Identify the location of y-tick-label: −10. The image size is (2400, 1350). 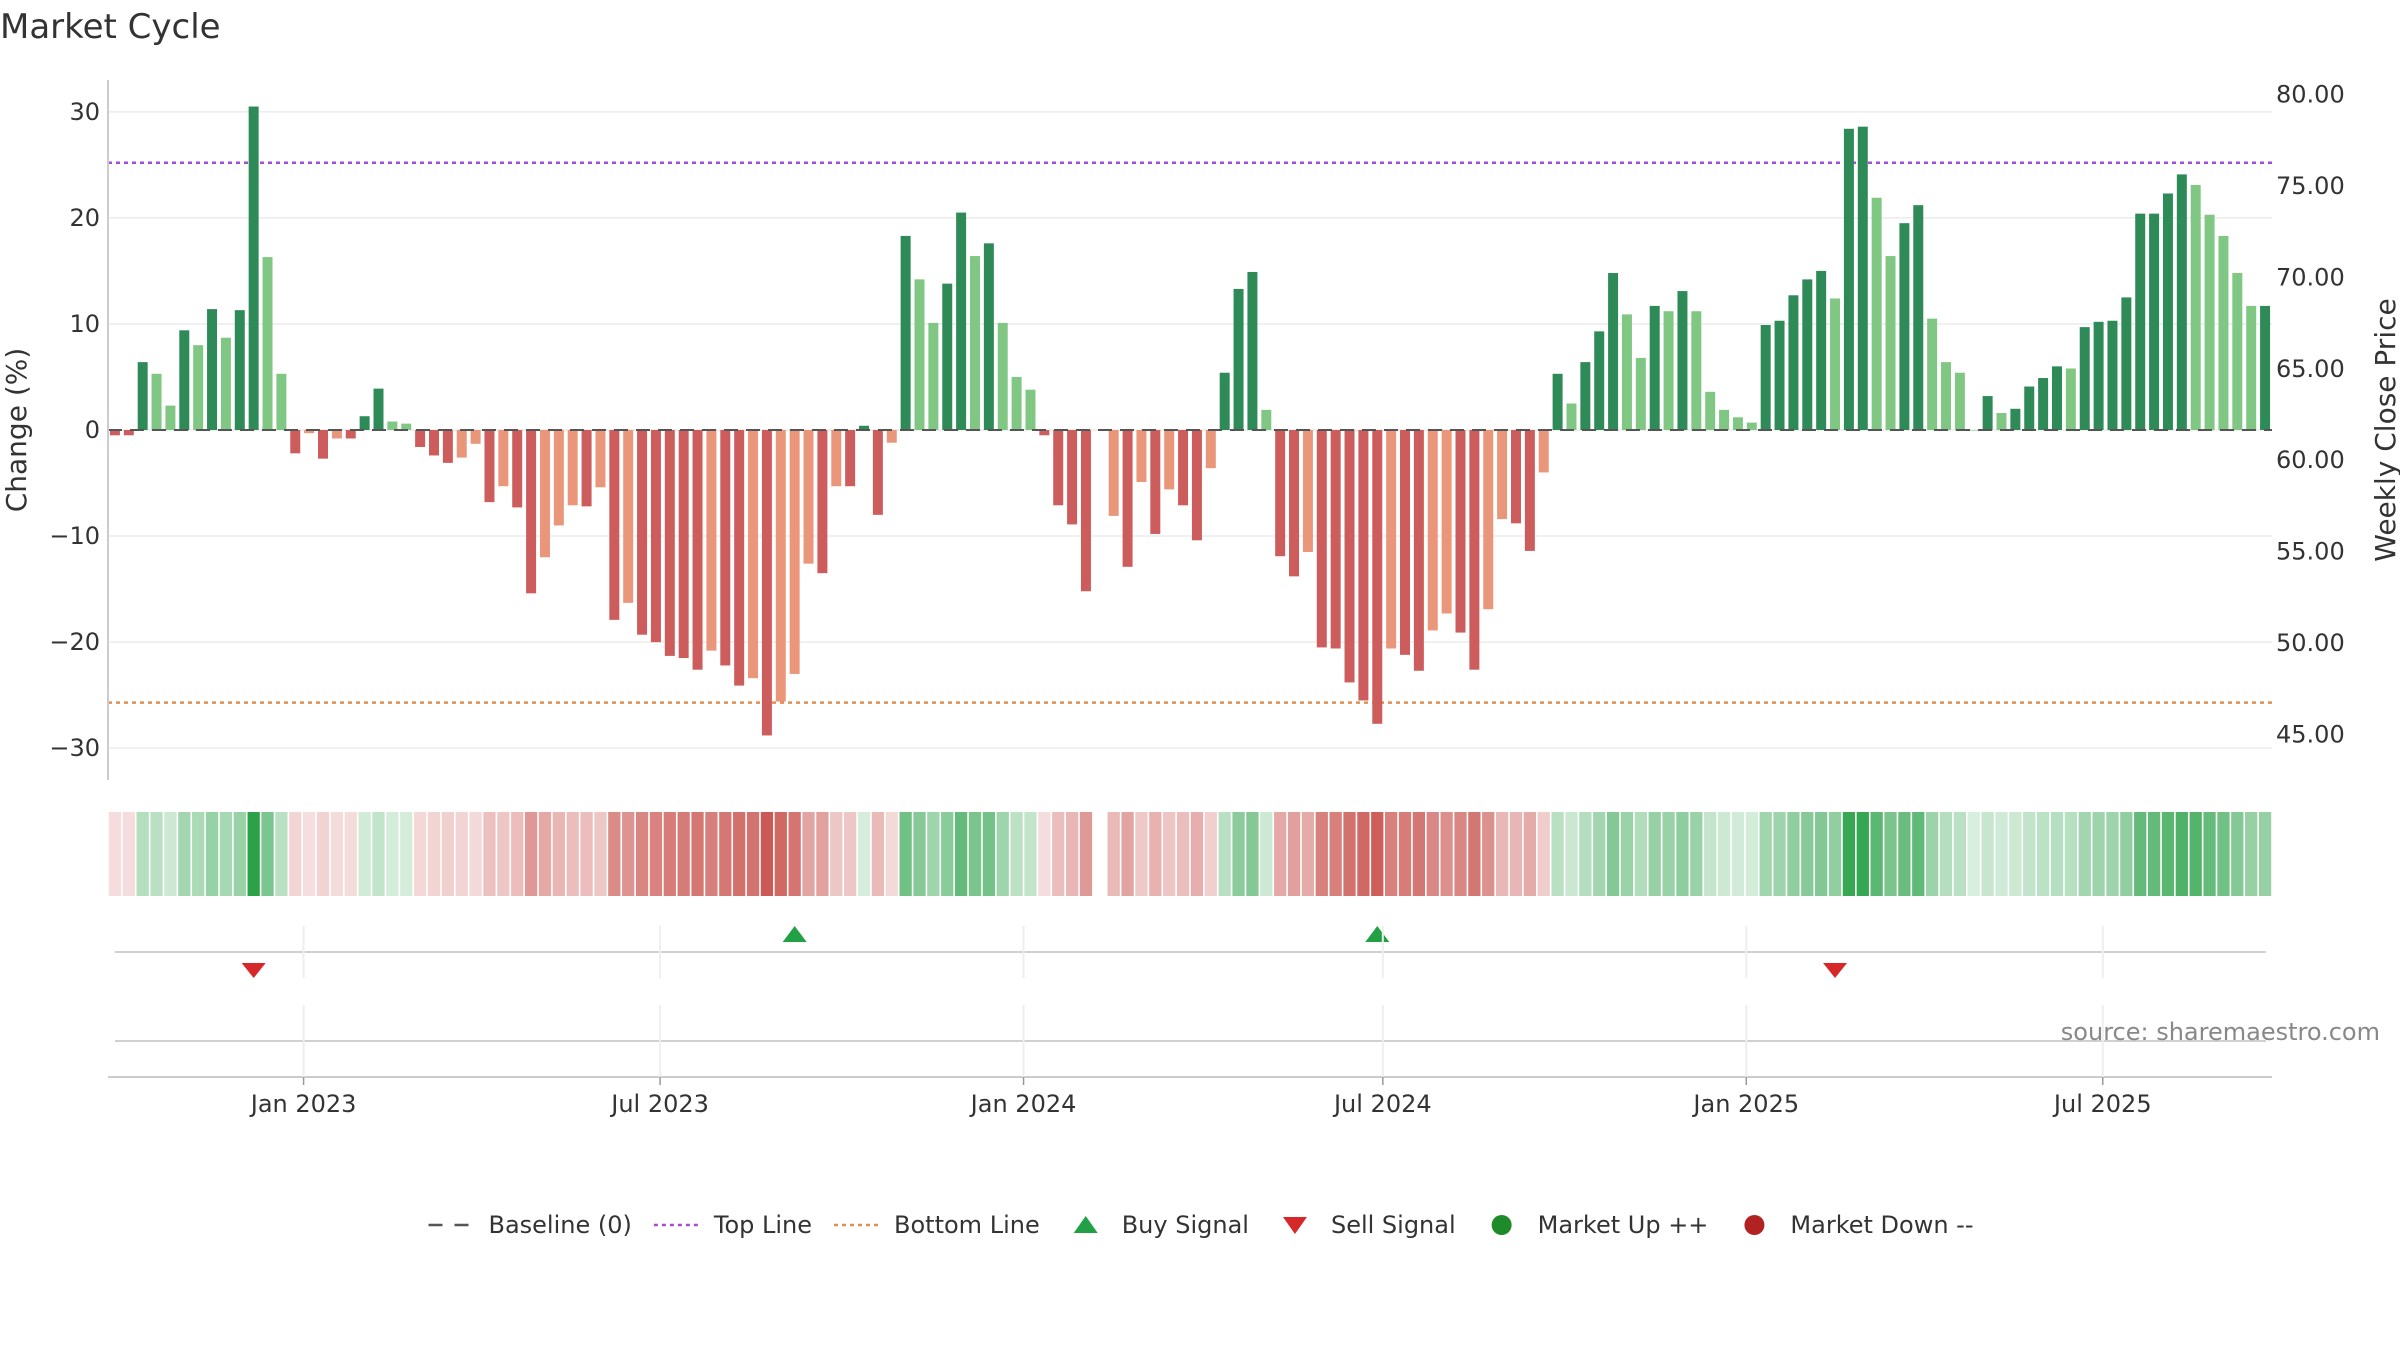
(74, 536).